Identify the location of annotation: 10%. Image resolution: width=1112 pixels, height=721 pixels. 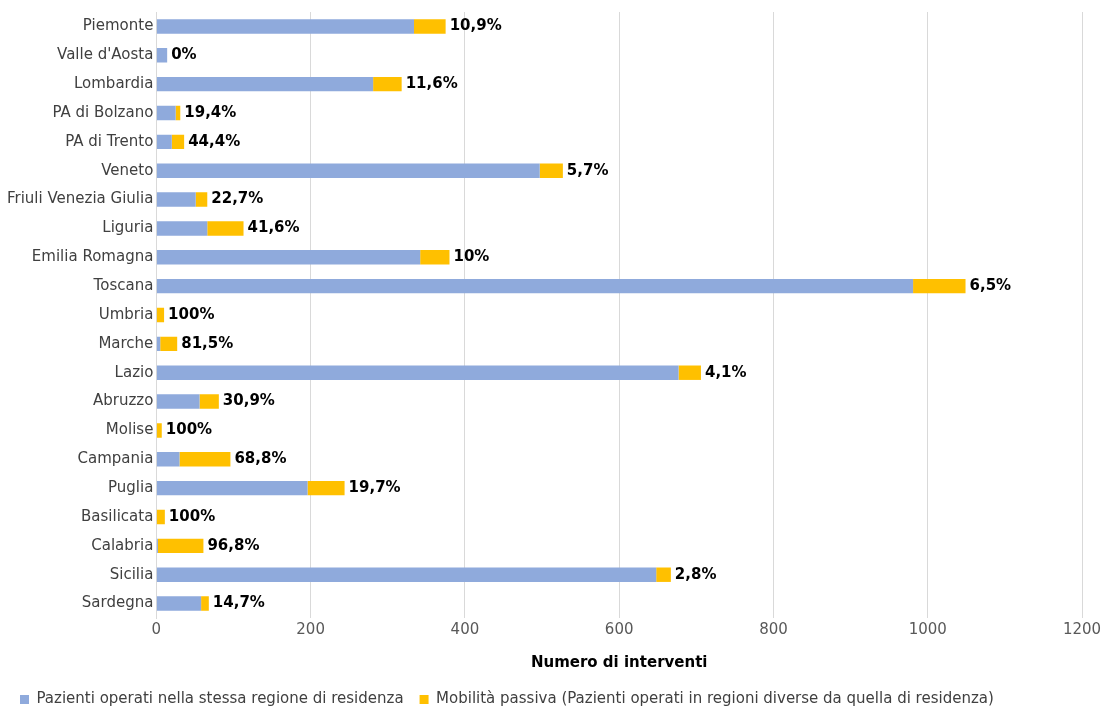
(471, 256).